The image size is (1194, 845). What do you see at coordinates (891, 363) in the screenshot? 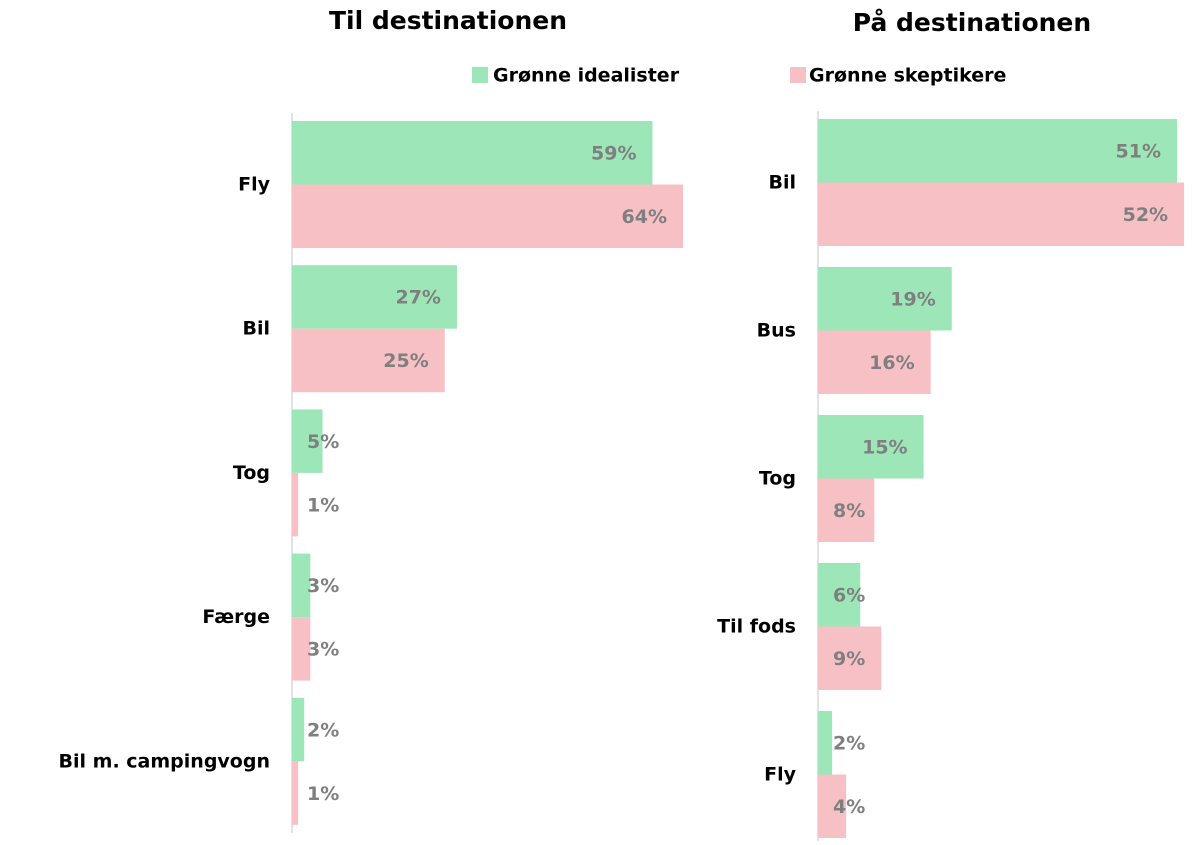
I see `value-label: 16%` at bounding box center [891, 363].